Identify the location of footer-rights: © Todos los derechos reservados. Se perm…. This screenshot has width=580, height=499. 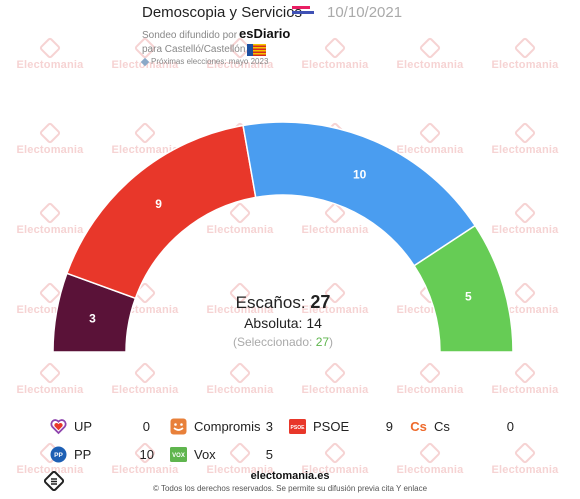
(290, 488).